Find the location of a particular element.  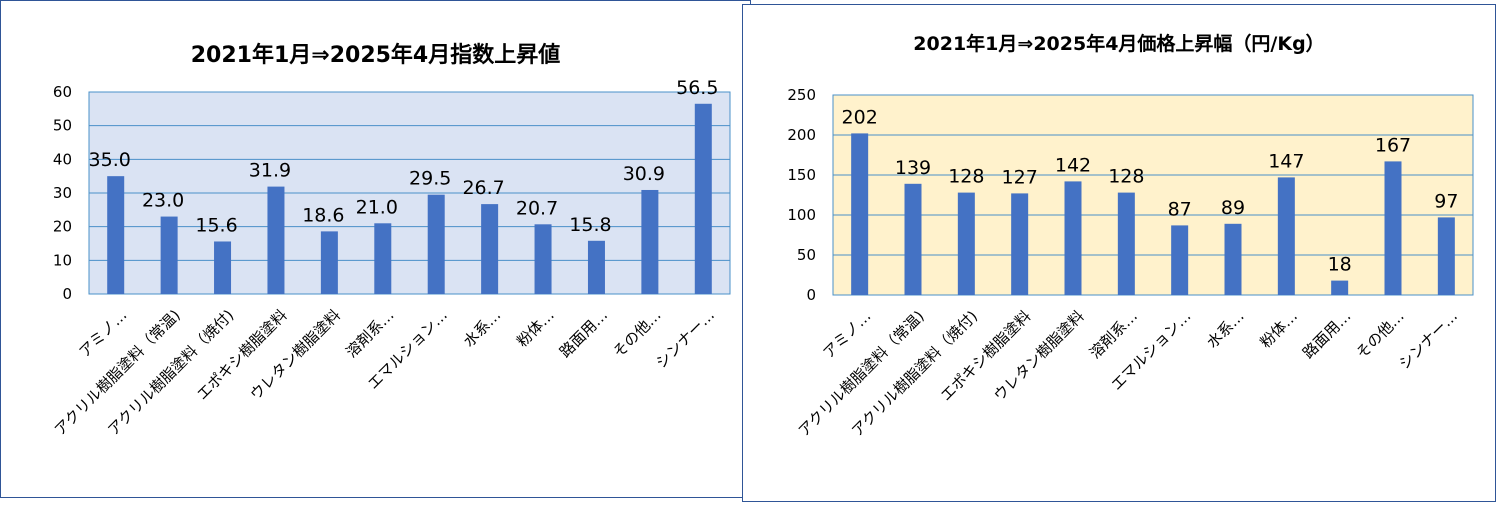

y-tick-label: 250 is located at coordinates (801, 95).